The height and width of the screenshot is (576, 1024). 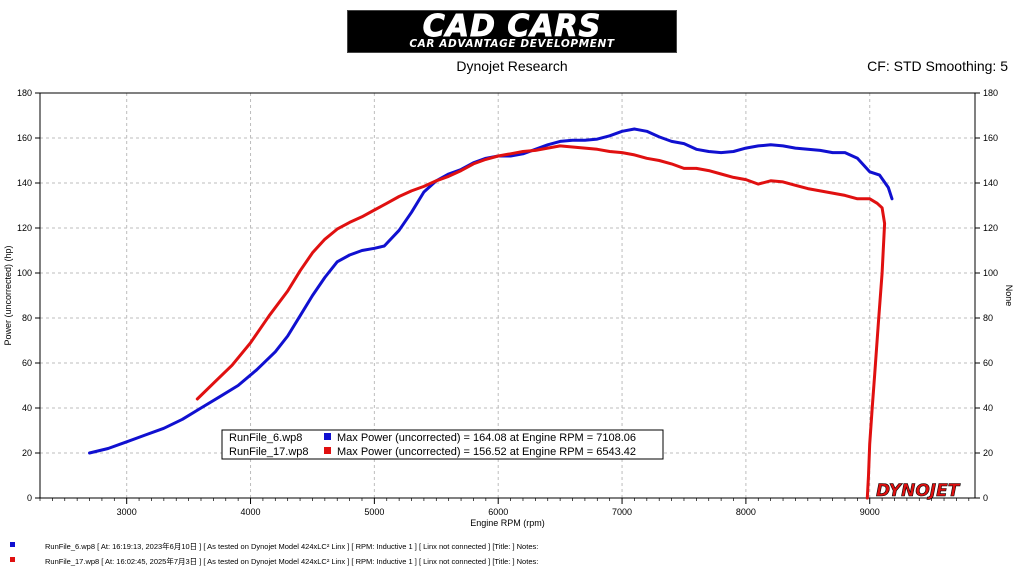 I want to click on y2-tick-label: 180, so click(x=990, y=93).